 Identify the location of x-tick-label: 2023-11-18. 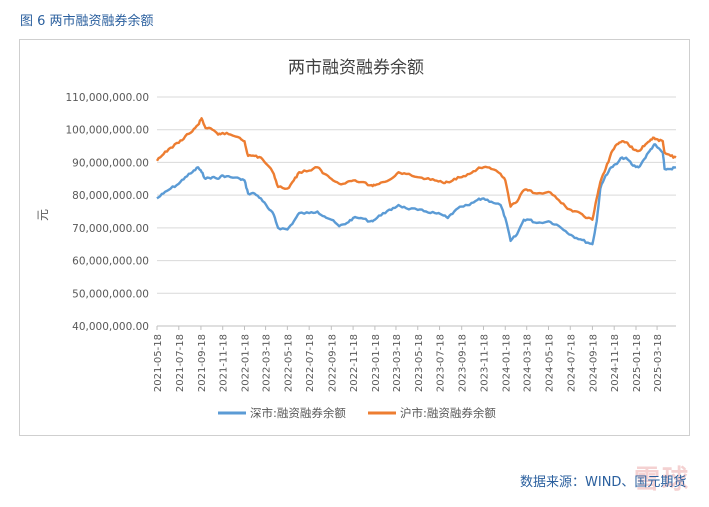
(484, 363).